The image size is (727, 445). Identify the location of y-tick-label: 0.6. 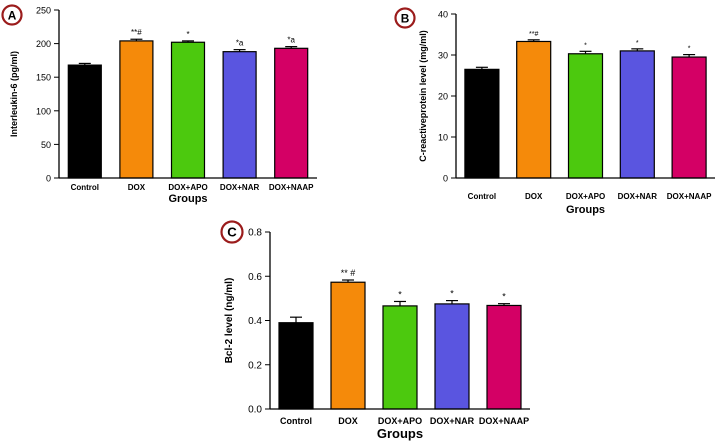
(255, 277).